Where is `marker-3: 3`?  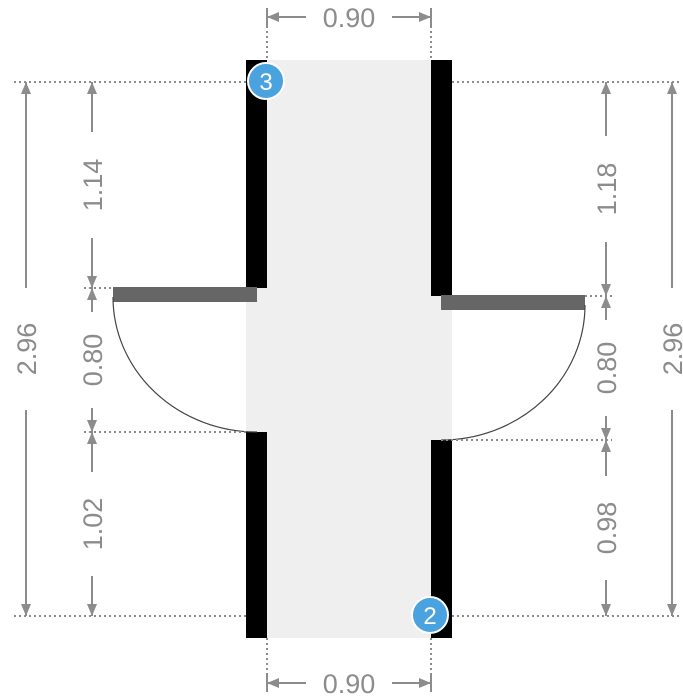
marker-3: 3 is located at coordinates (266, 81).